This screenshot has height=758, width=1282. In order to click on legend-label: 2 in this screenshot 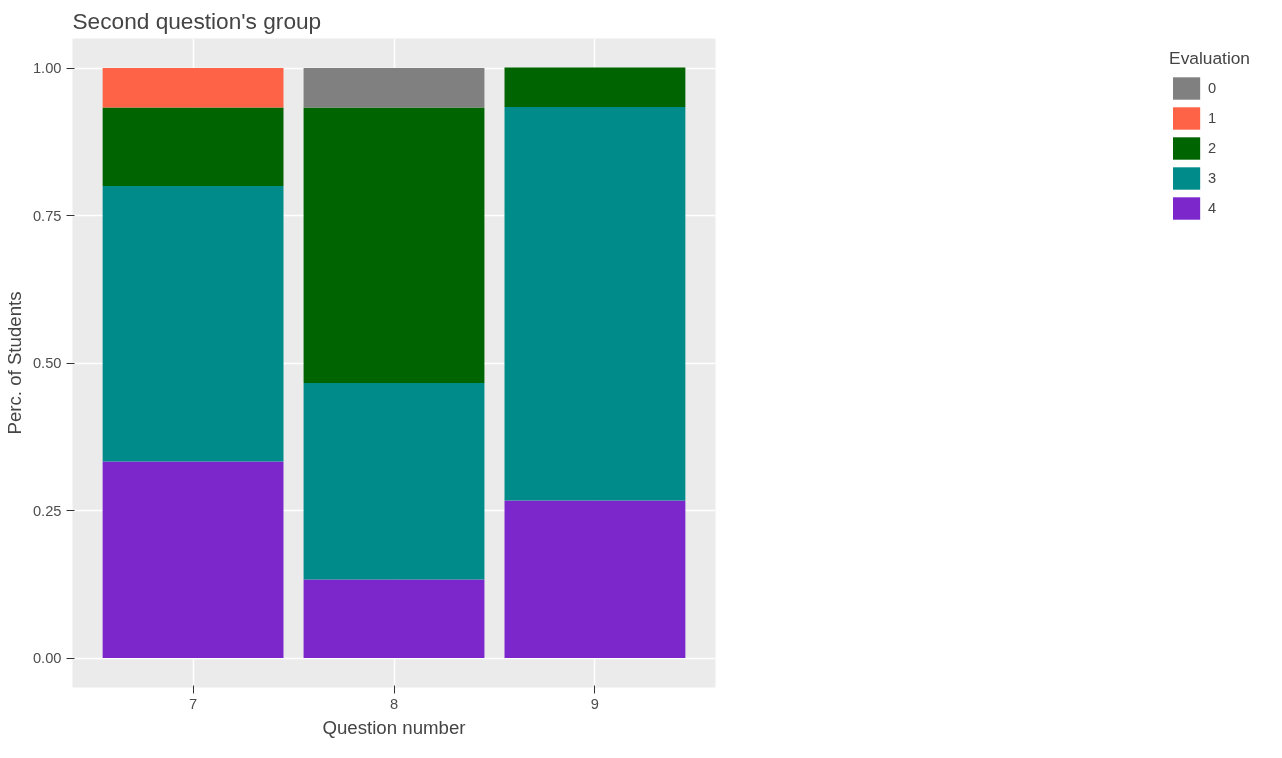, I will do `click(1213, 148)`.